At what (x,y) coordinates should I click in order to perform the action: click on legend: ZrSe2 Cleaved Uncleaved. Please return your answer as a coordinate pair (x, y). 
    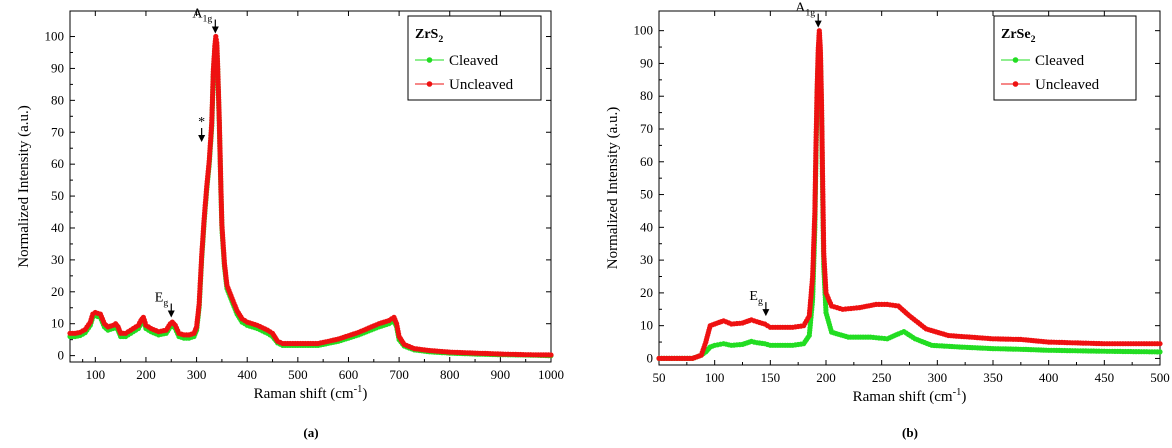
    Looking at the image, I should click on (1065, 58).